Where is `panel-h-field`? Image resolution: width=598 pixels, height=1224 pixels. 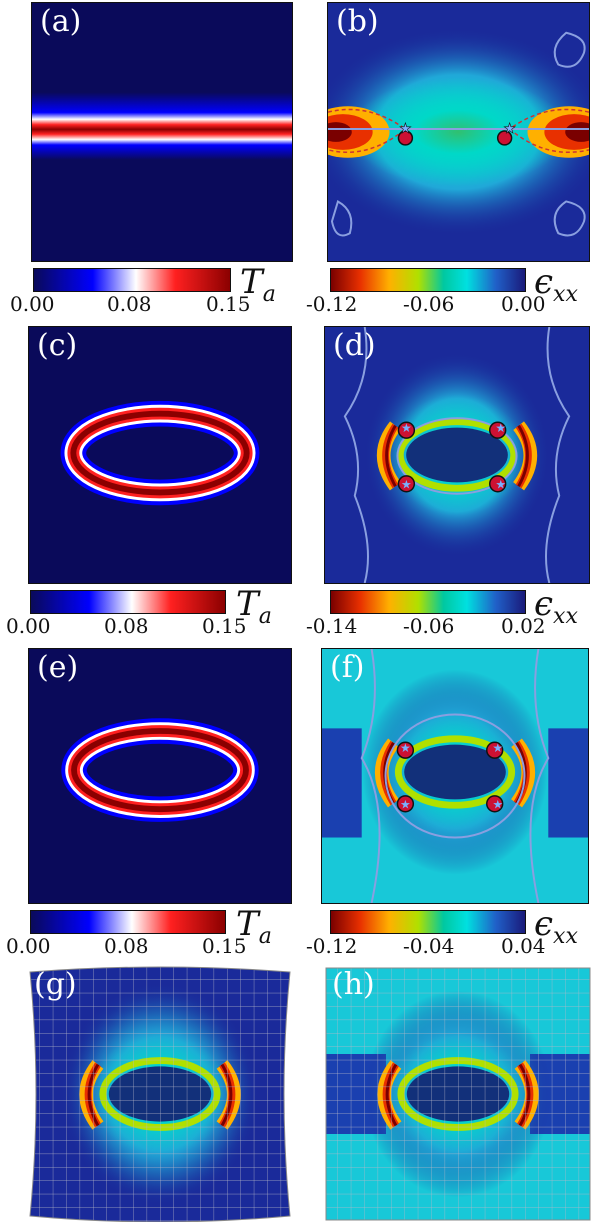 panel-h-field is located at coordinates (458, 1094).